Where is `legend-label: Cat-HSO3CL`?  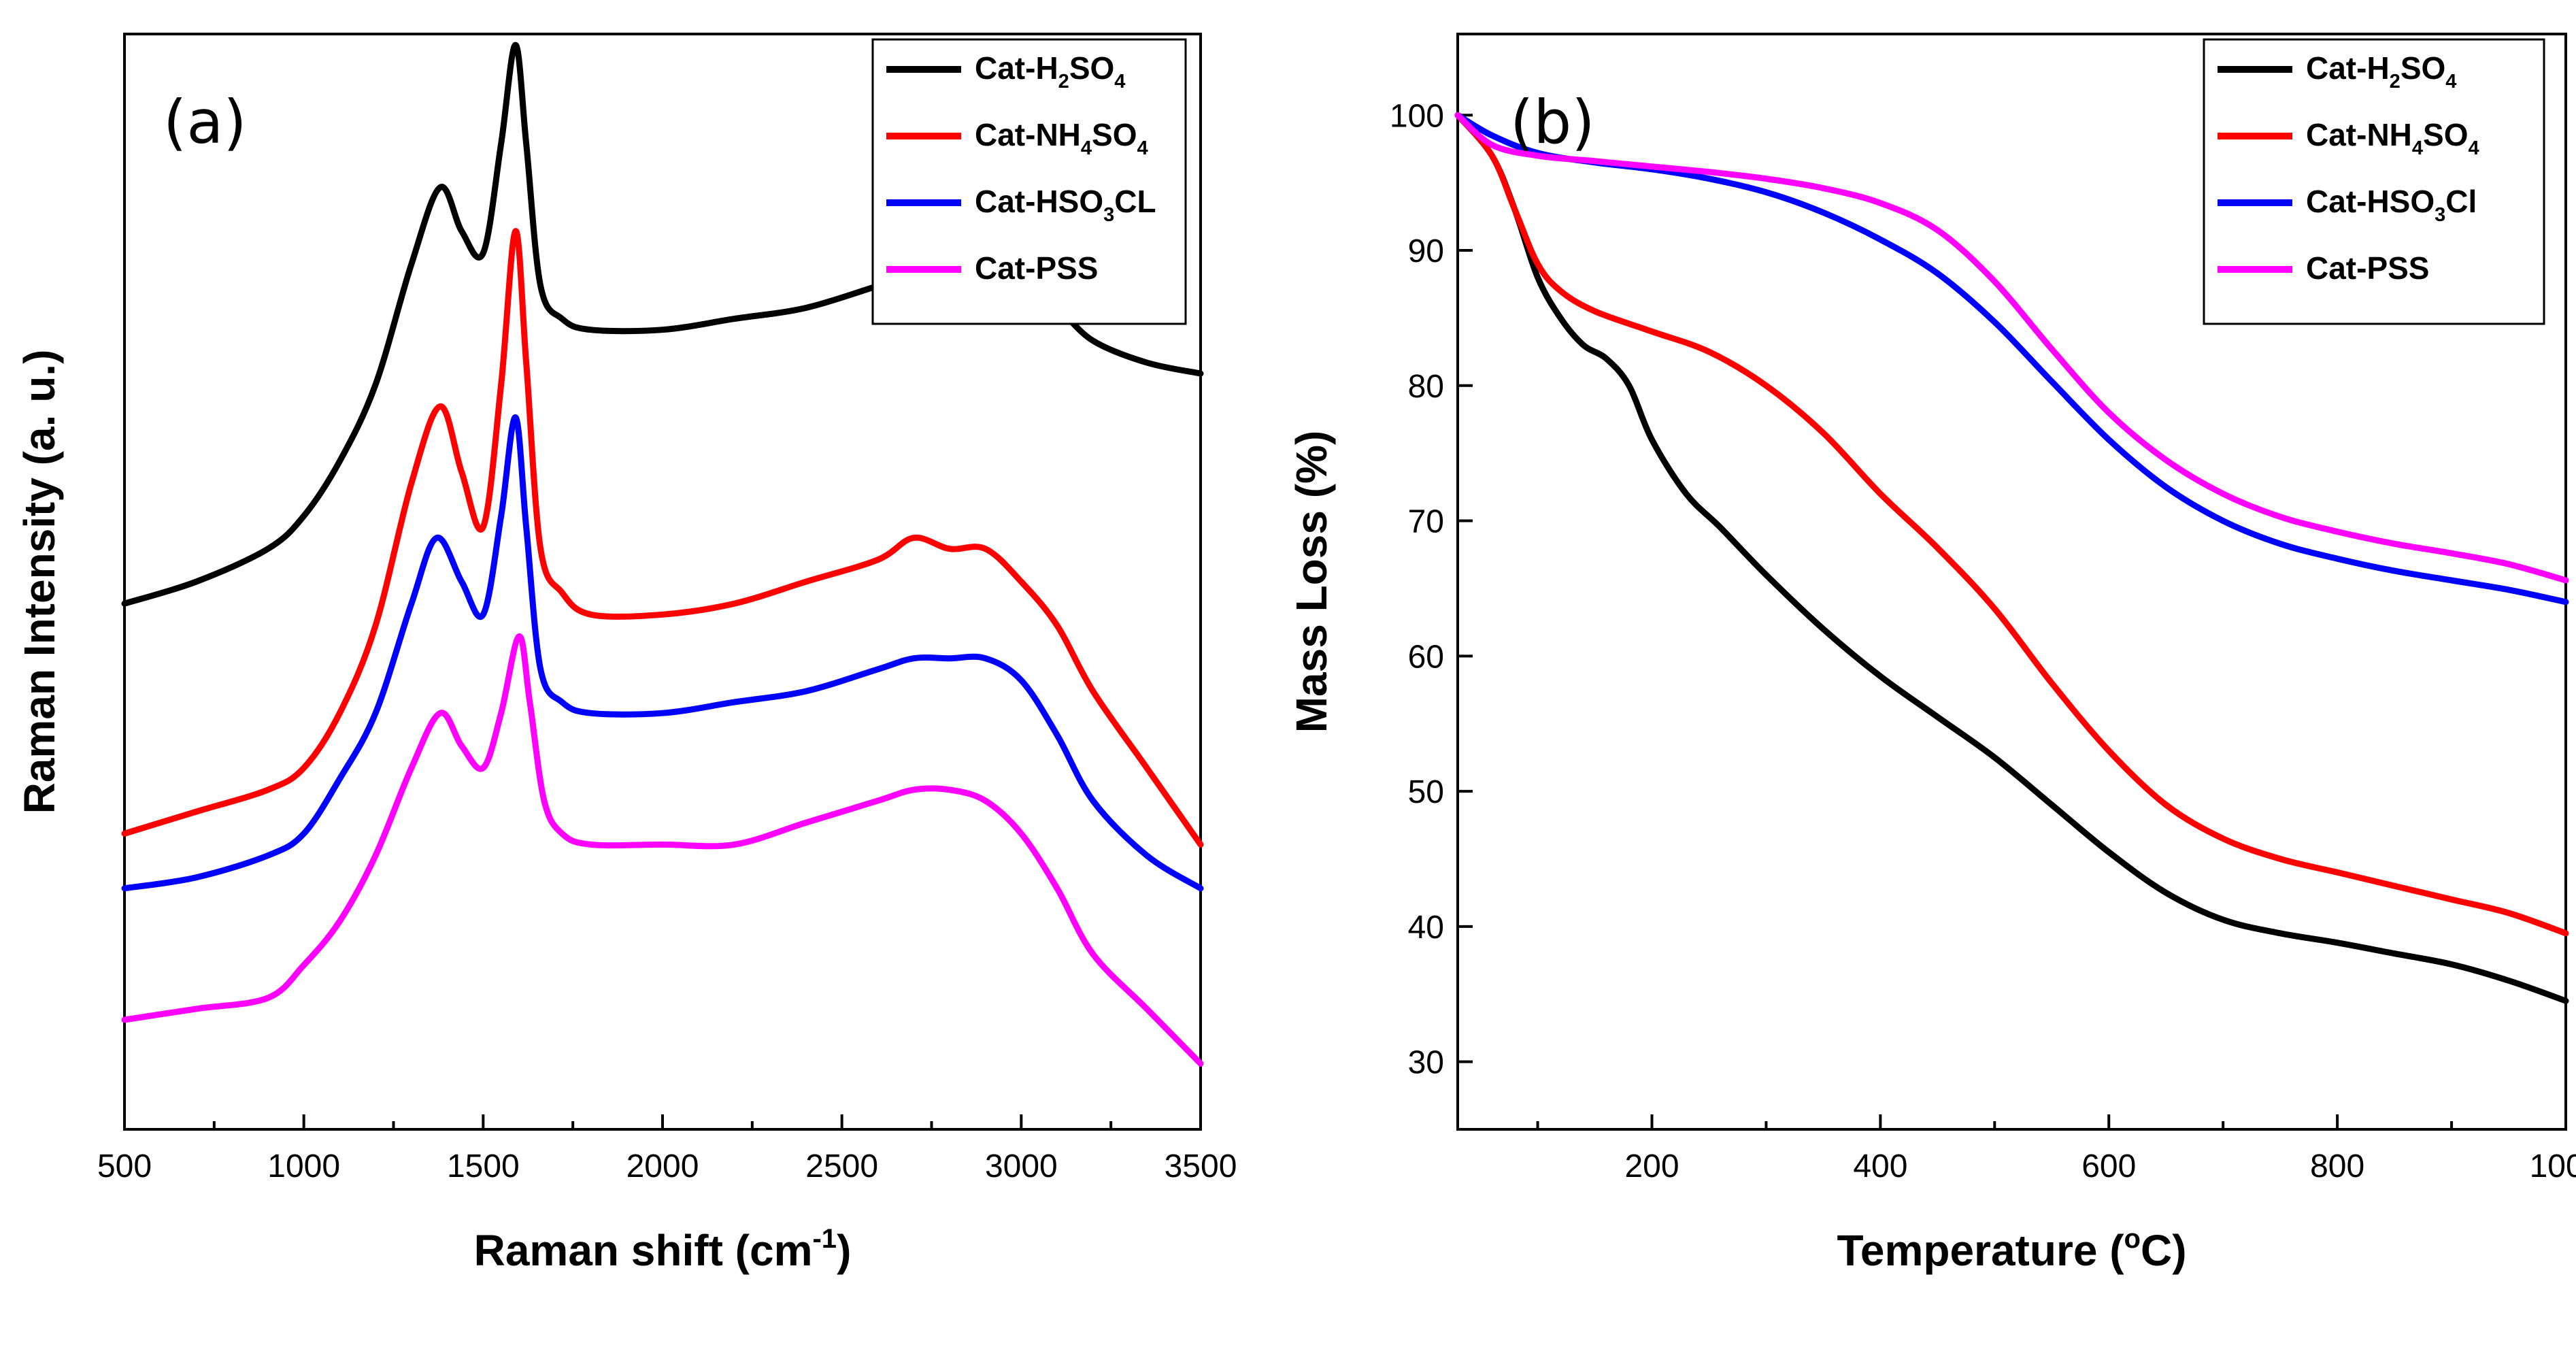
legend-label: Cat-HSO3CL is located at coordinates (1065, 205).